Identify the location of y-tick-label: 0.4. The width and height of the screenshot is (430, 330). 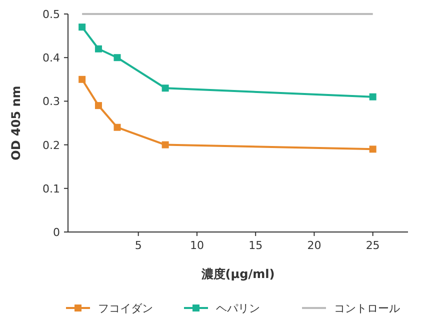
(51, 58).